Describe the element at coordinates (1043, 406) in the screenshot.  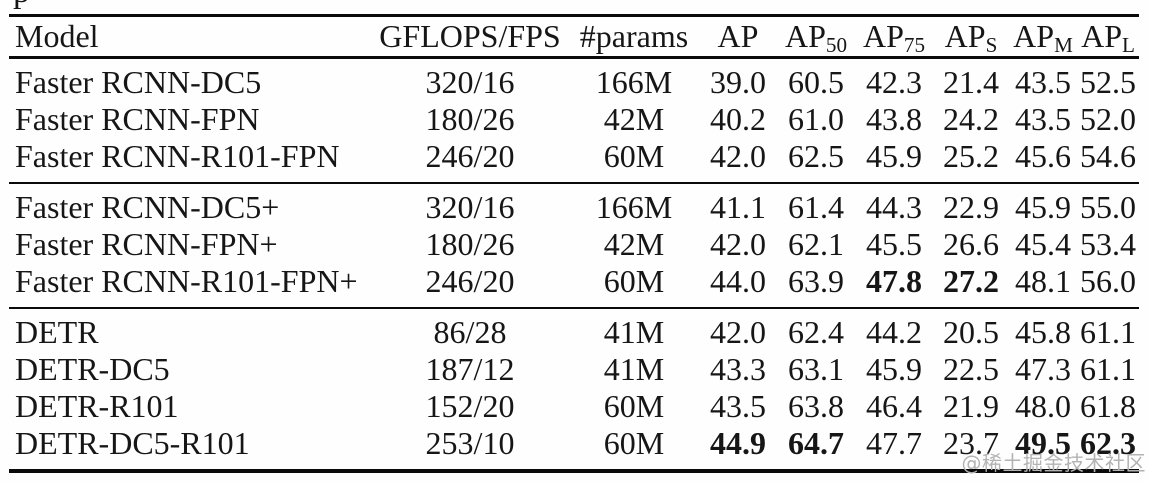
I see `apm-cell: 48.0` at that location.